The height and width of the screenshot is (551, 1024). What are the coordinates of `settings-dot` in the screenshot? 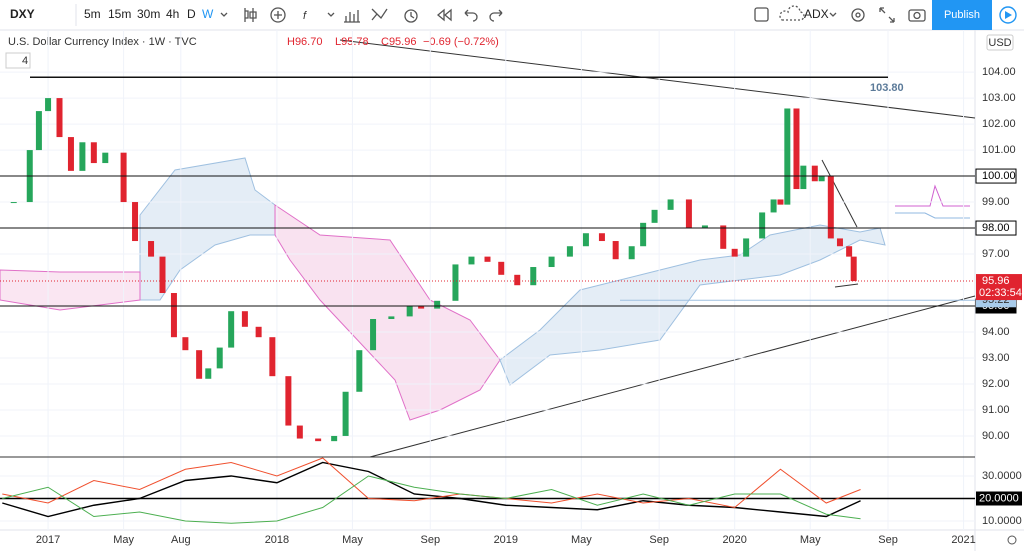 It's located at (858, 15).